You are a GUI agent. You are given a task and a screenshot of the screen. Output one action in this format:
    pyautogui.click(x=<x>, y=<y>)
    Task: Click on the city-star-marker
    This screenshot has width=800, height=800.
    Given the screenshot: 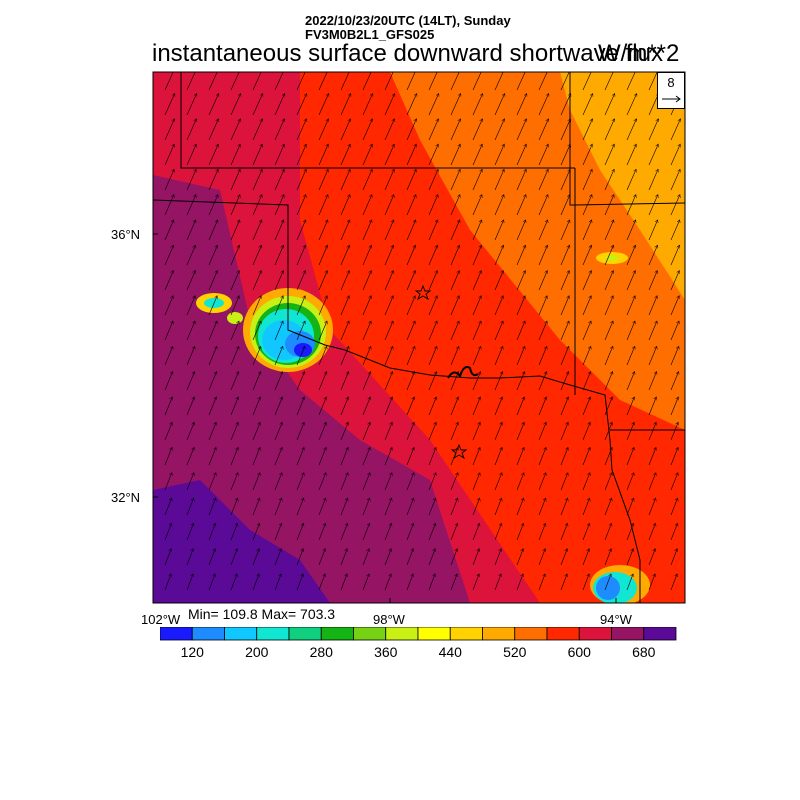 What is the action you would take?
    pyautogui.click(x=459, y=451)
    